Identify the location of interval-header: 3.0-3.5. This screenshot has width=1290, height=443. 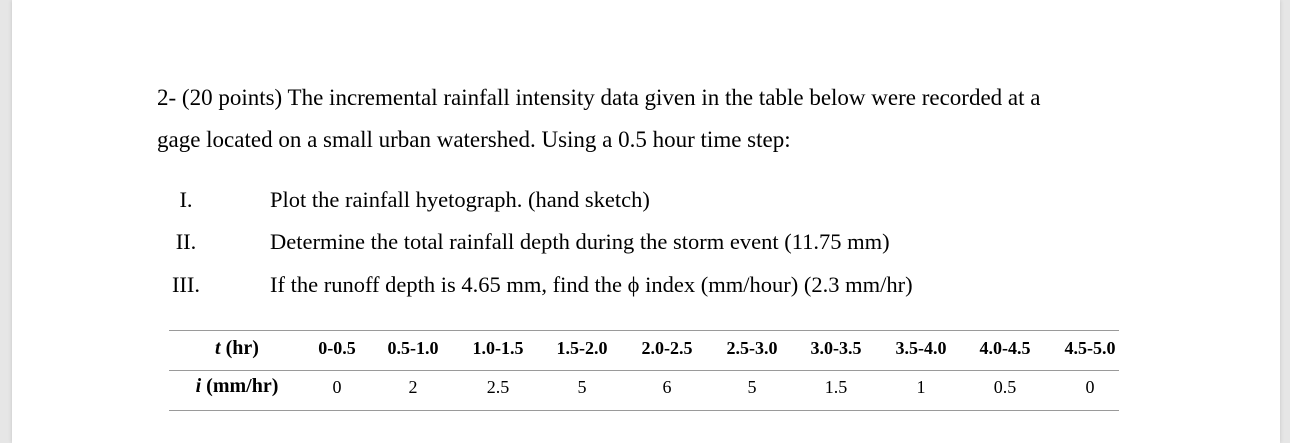
(836, 348).